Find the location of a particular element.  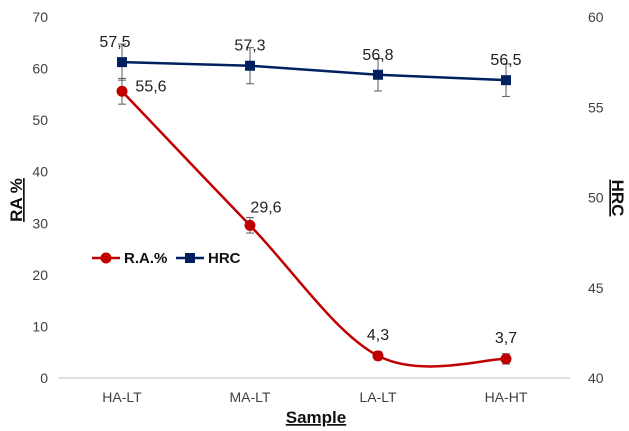

left-tick-label: 40 is located at coordinates (40, 172).